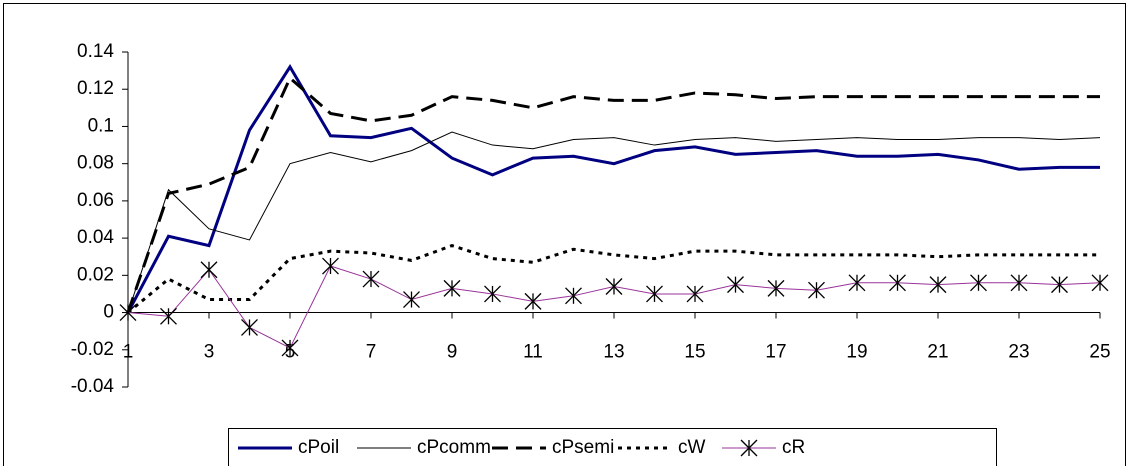 This screenshot has width=1130, height=466. What do you see at coordinates (101, 125) in the screenshot?
I see `y-tick-label: 0.1` at bounding box center [101, 125].